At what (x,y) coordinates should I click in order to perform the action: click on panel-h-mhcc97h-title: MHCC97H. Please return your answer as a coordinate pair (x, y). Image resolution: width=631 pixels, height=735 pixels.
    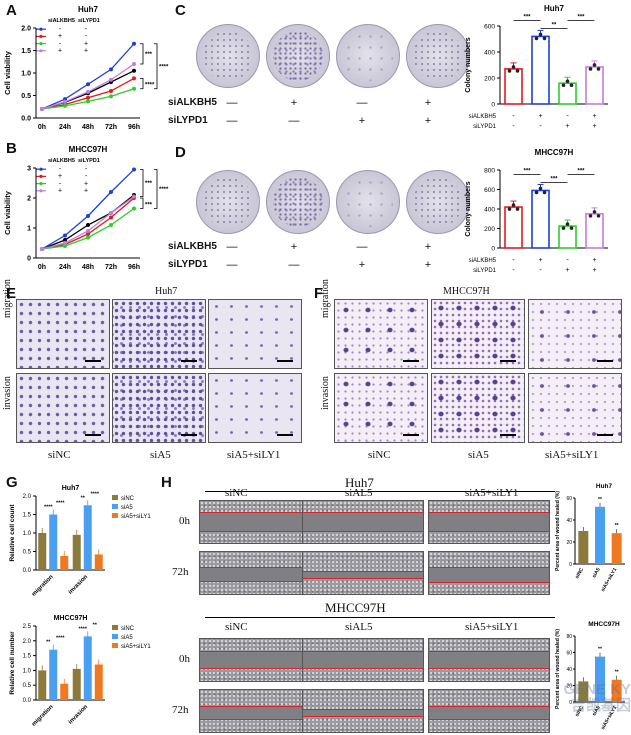
    Looking at the image, I should click on (355, 607).